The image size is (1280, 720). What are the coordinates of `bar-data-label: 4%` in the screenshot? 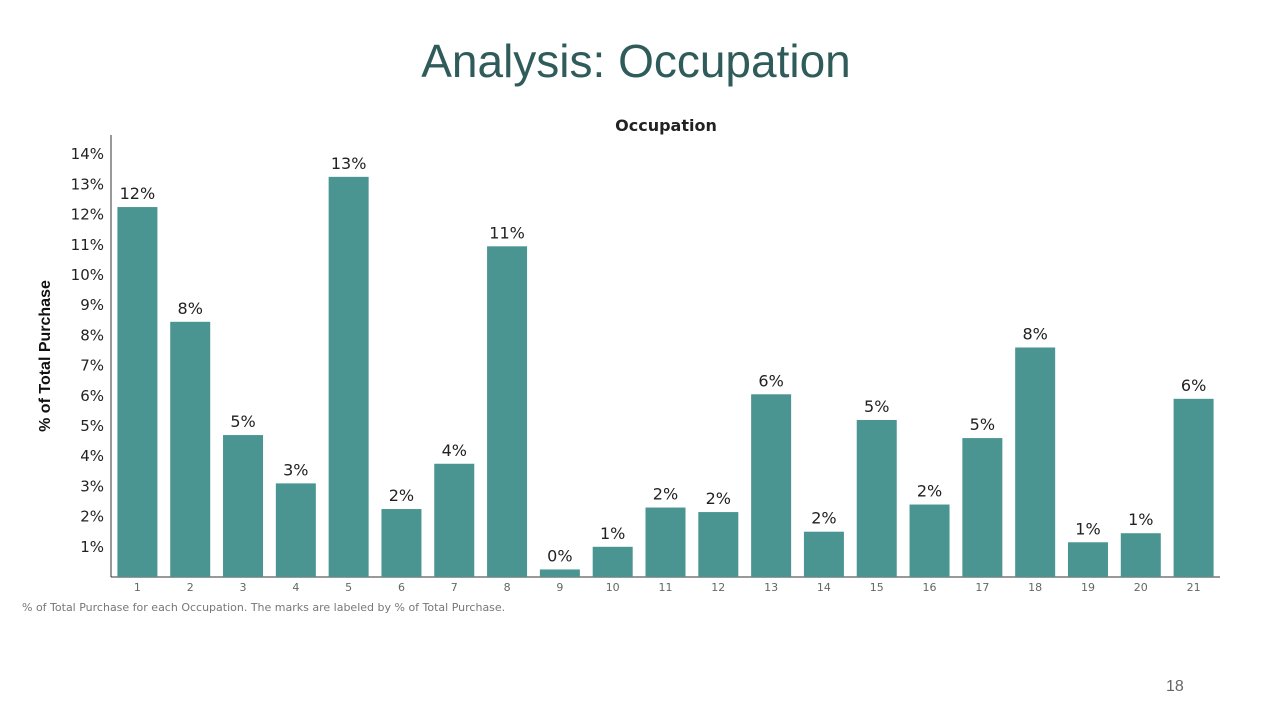 It's located at (454, 450).